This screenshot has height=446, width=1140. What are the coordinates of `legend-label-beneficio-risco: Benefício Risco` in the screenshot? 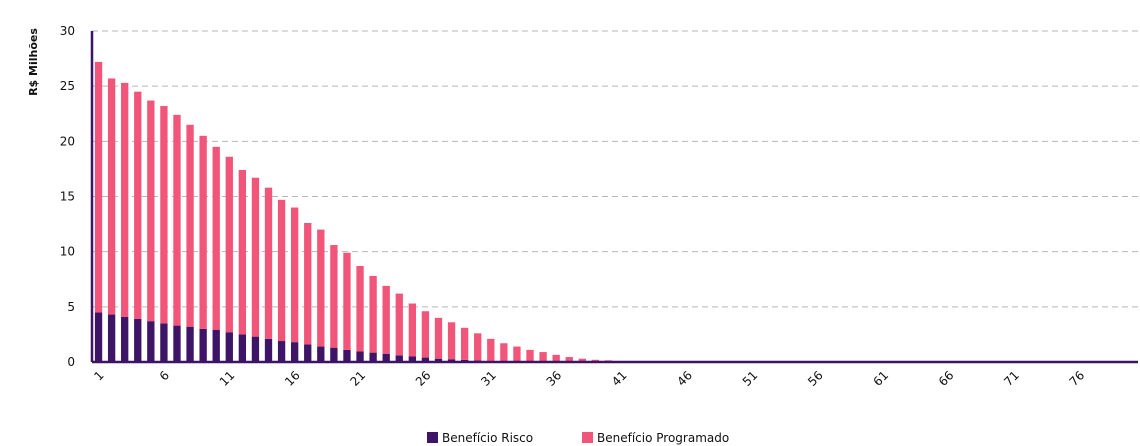 It's located at (487, 438).